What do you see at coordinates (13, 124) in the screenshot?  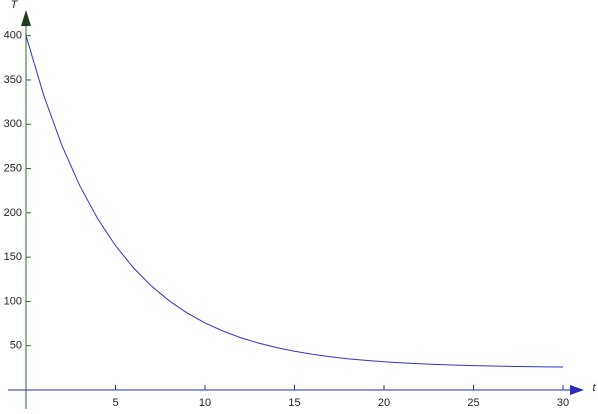 I see `y-tick-label: 300` at bounding box center [13, 124].